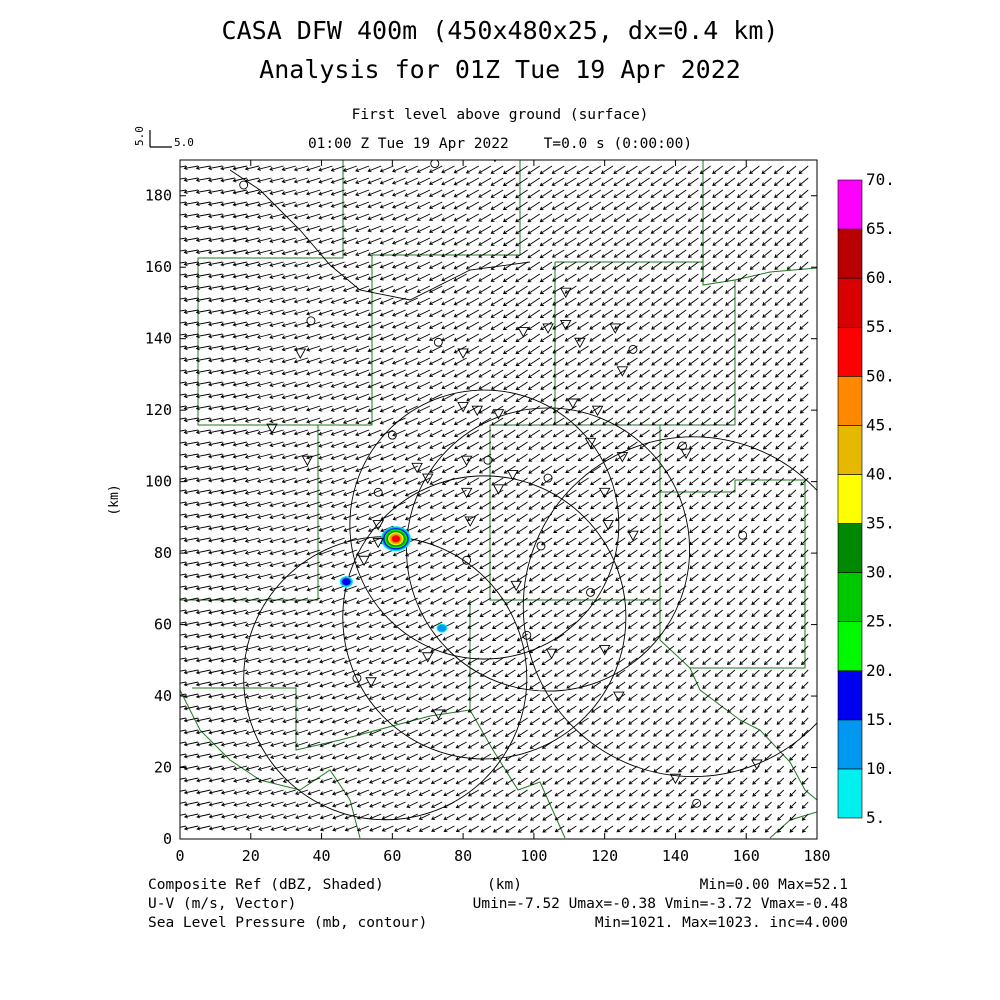 This screenshot has width=1000, height=1000. What do you see at coordinates (880, 277) in the screenshot?
I see `colorbar-label: 60.` at bounding box center [880, 277].